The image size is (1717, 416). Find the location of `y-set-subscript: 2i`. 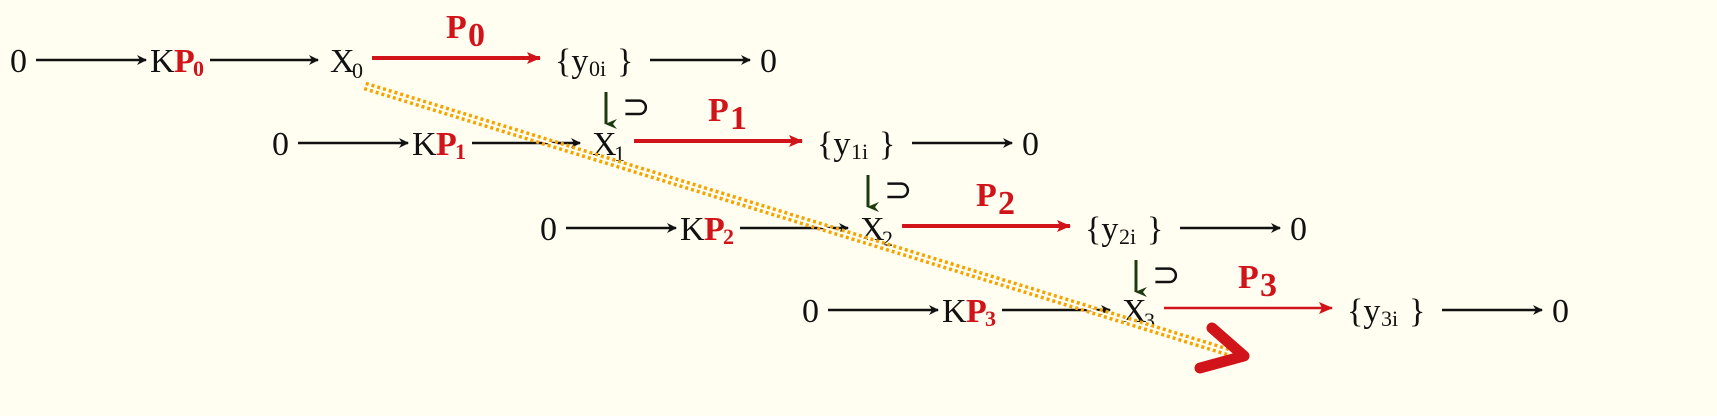

y-set-subscript: 2i is located at coordinates (1127, 236).